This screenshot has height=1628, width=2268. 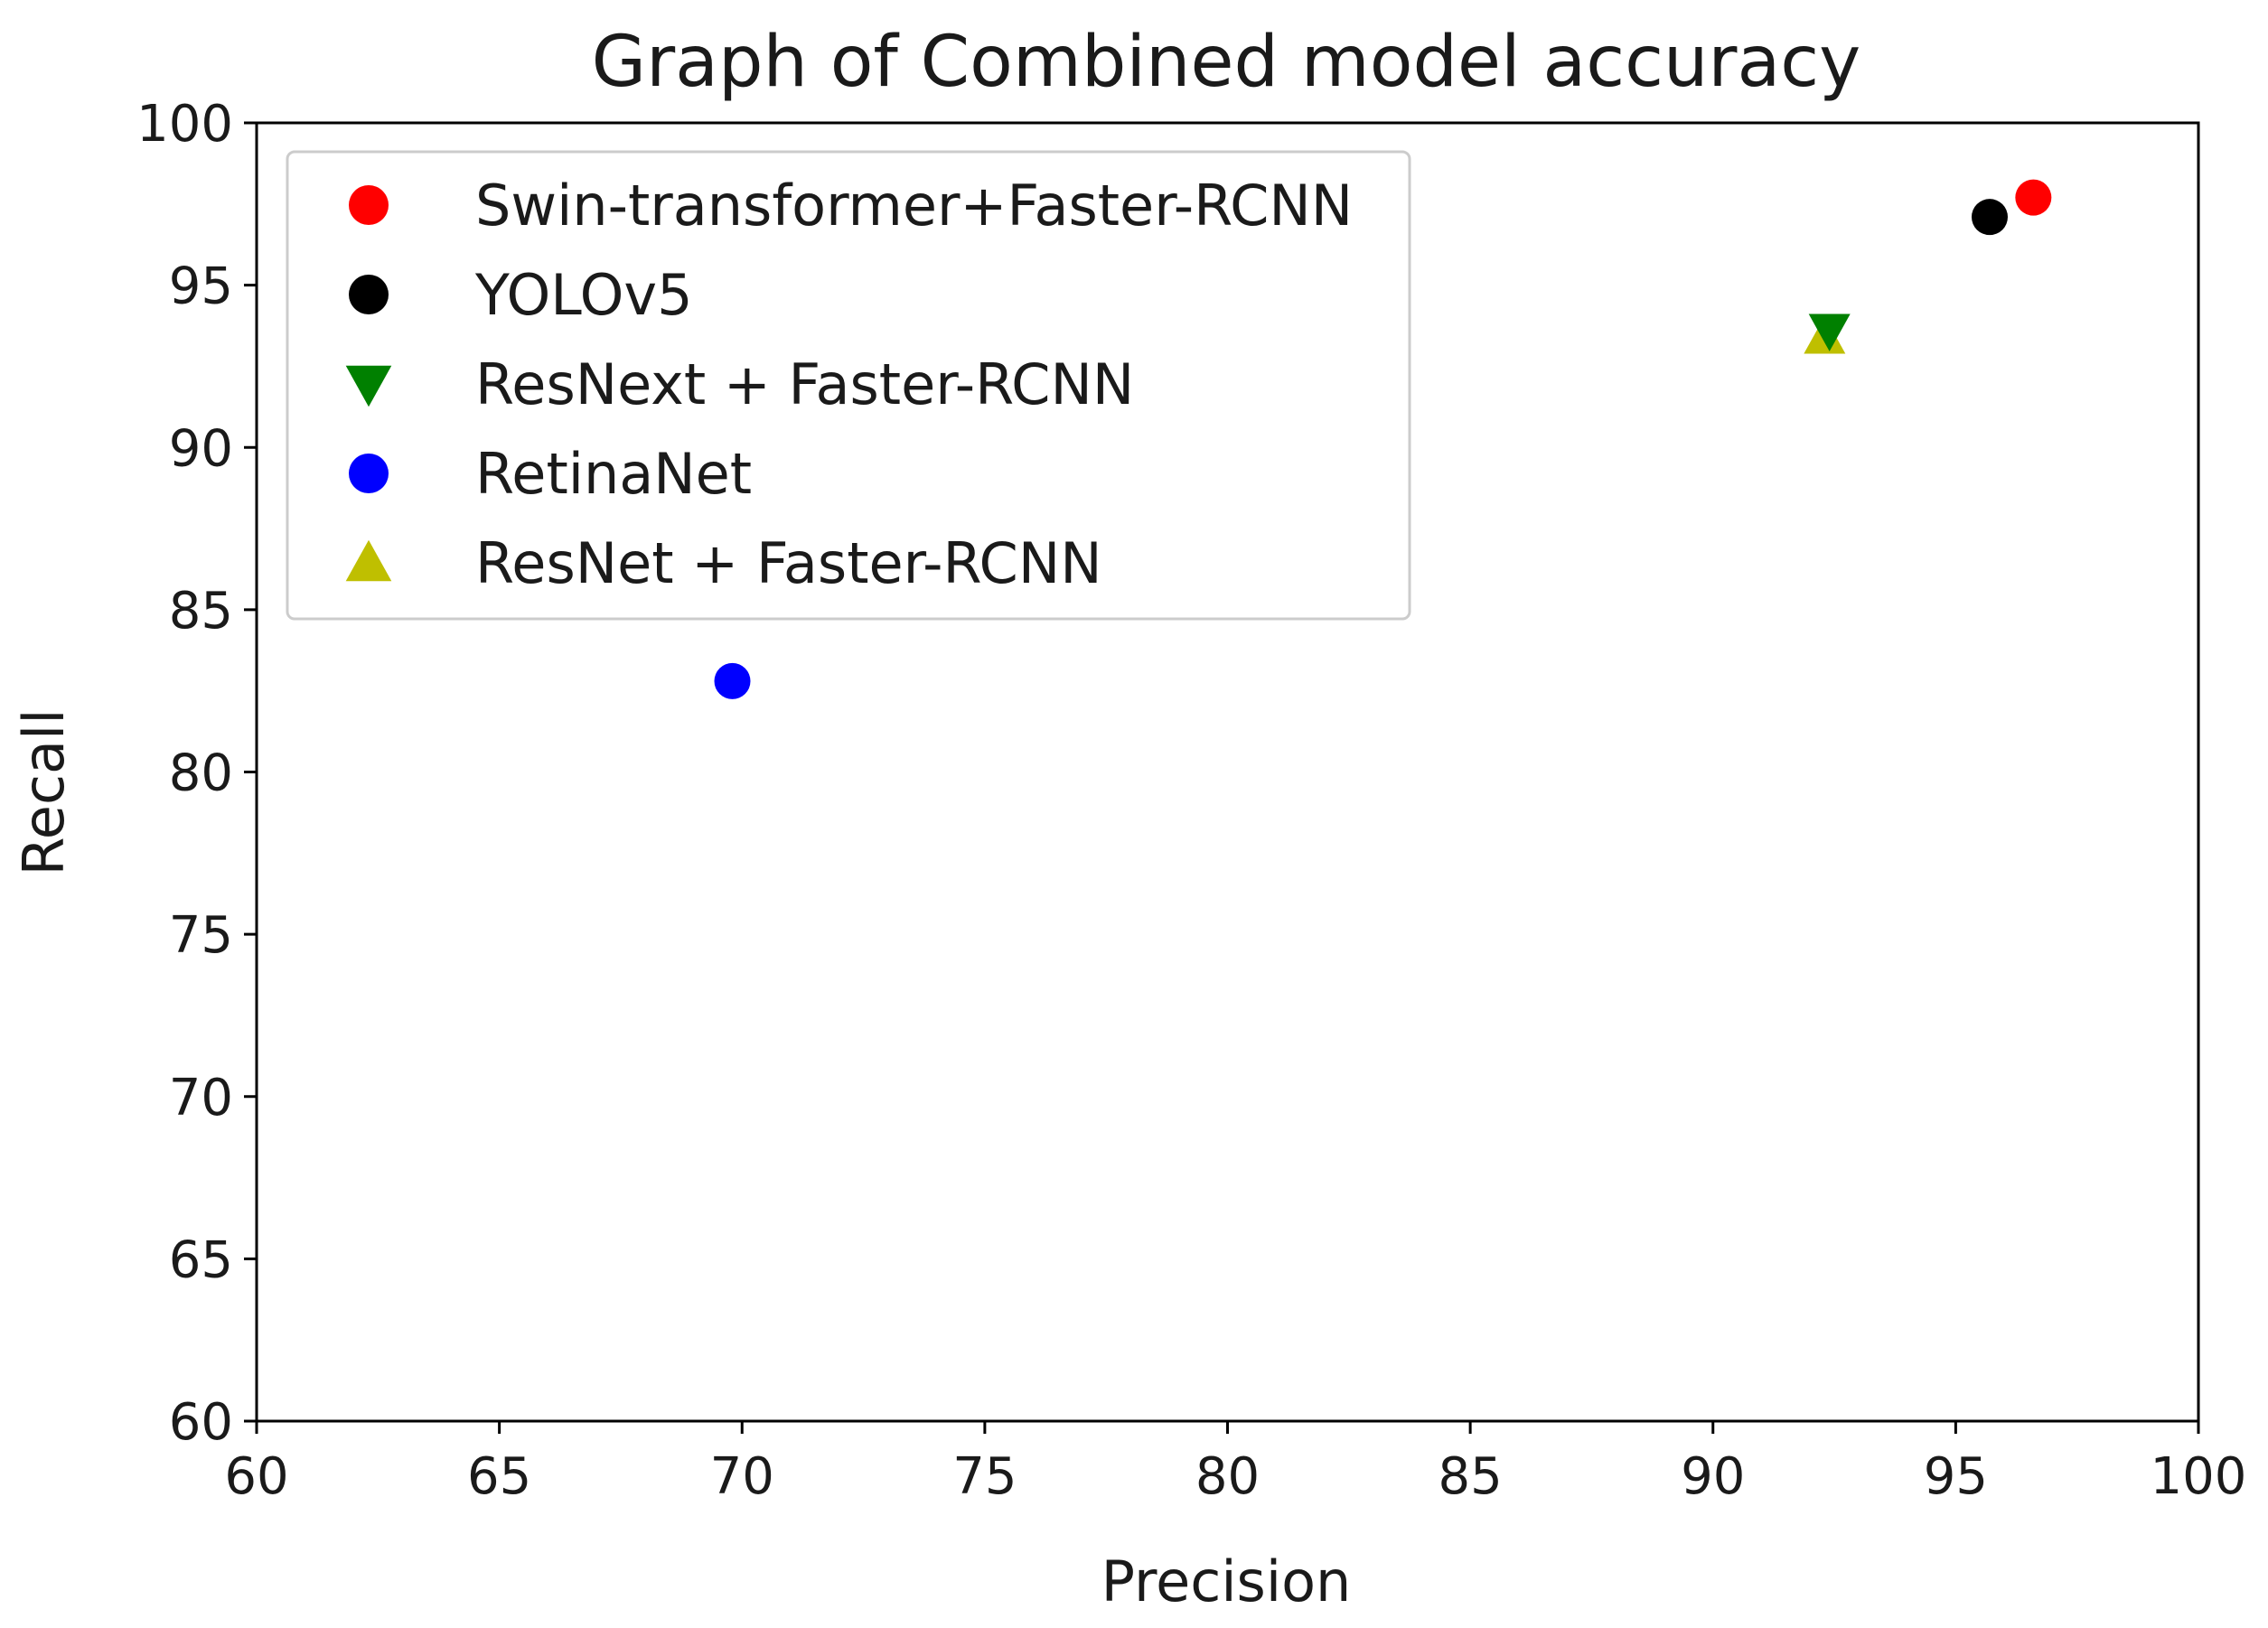 I want to click on y-tick-label: 75, so click(x=201, y=936).